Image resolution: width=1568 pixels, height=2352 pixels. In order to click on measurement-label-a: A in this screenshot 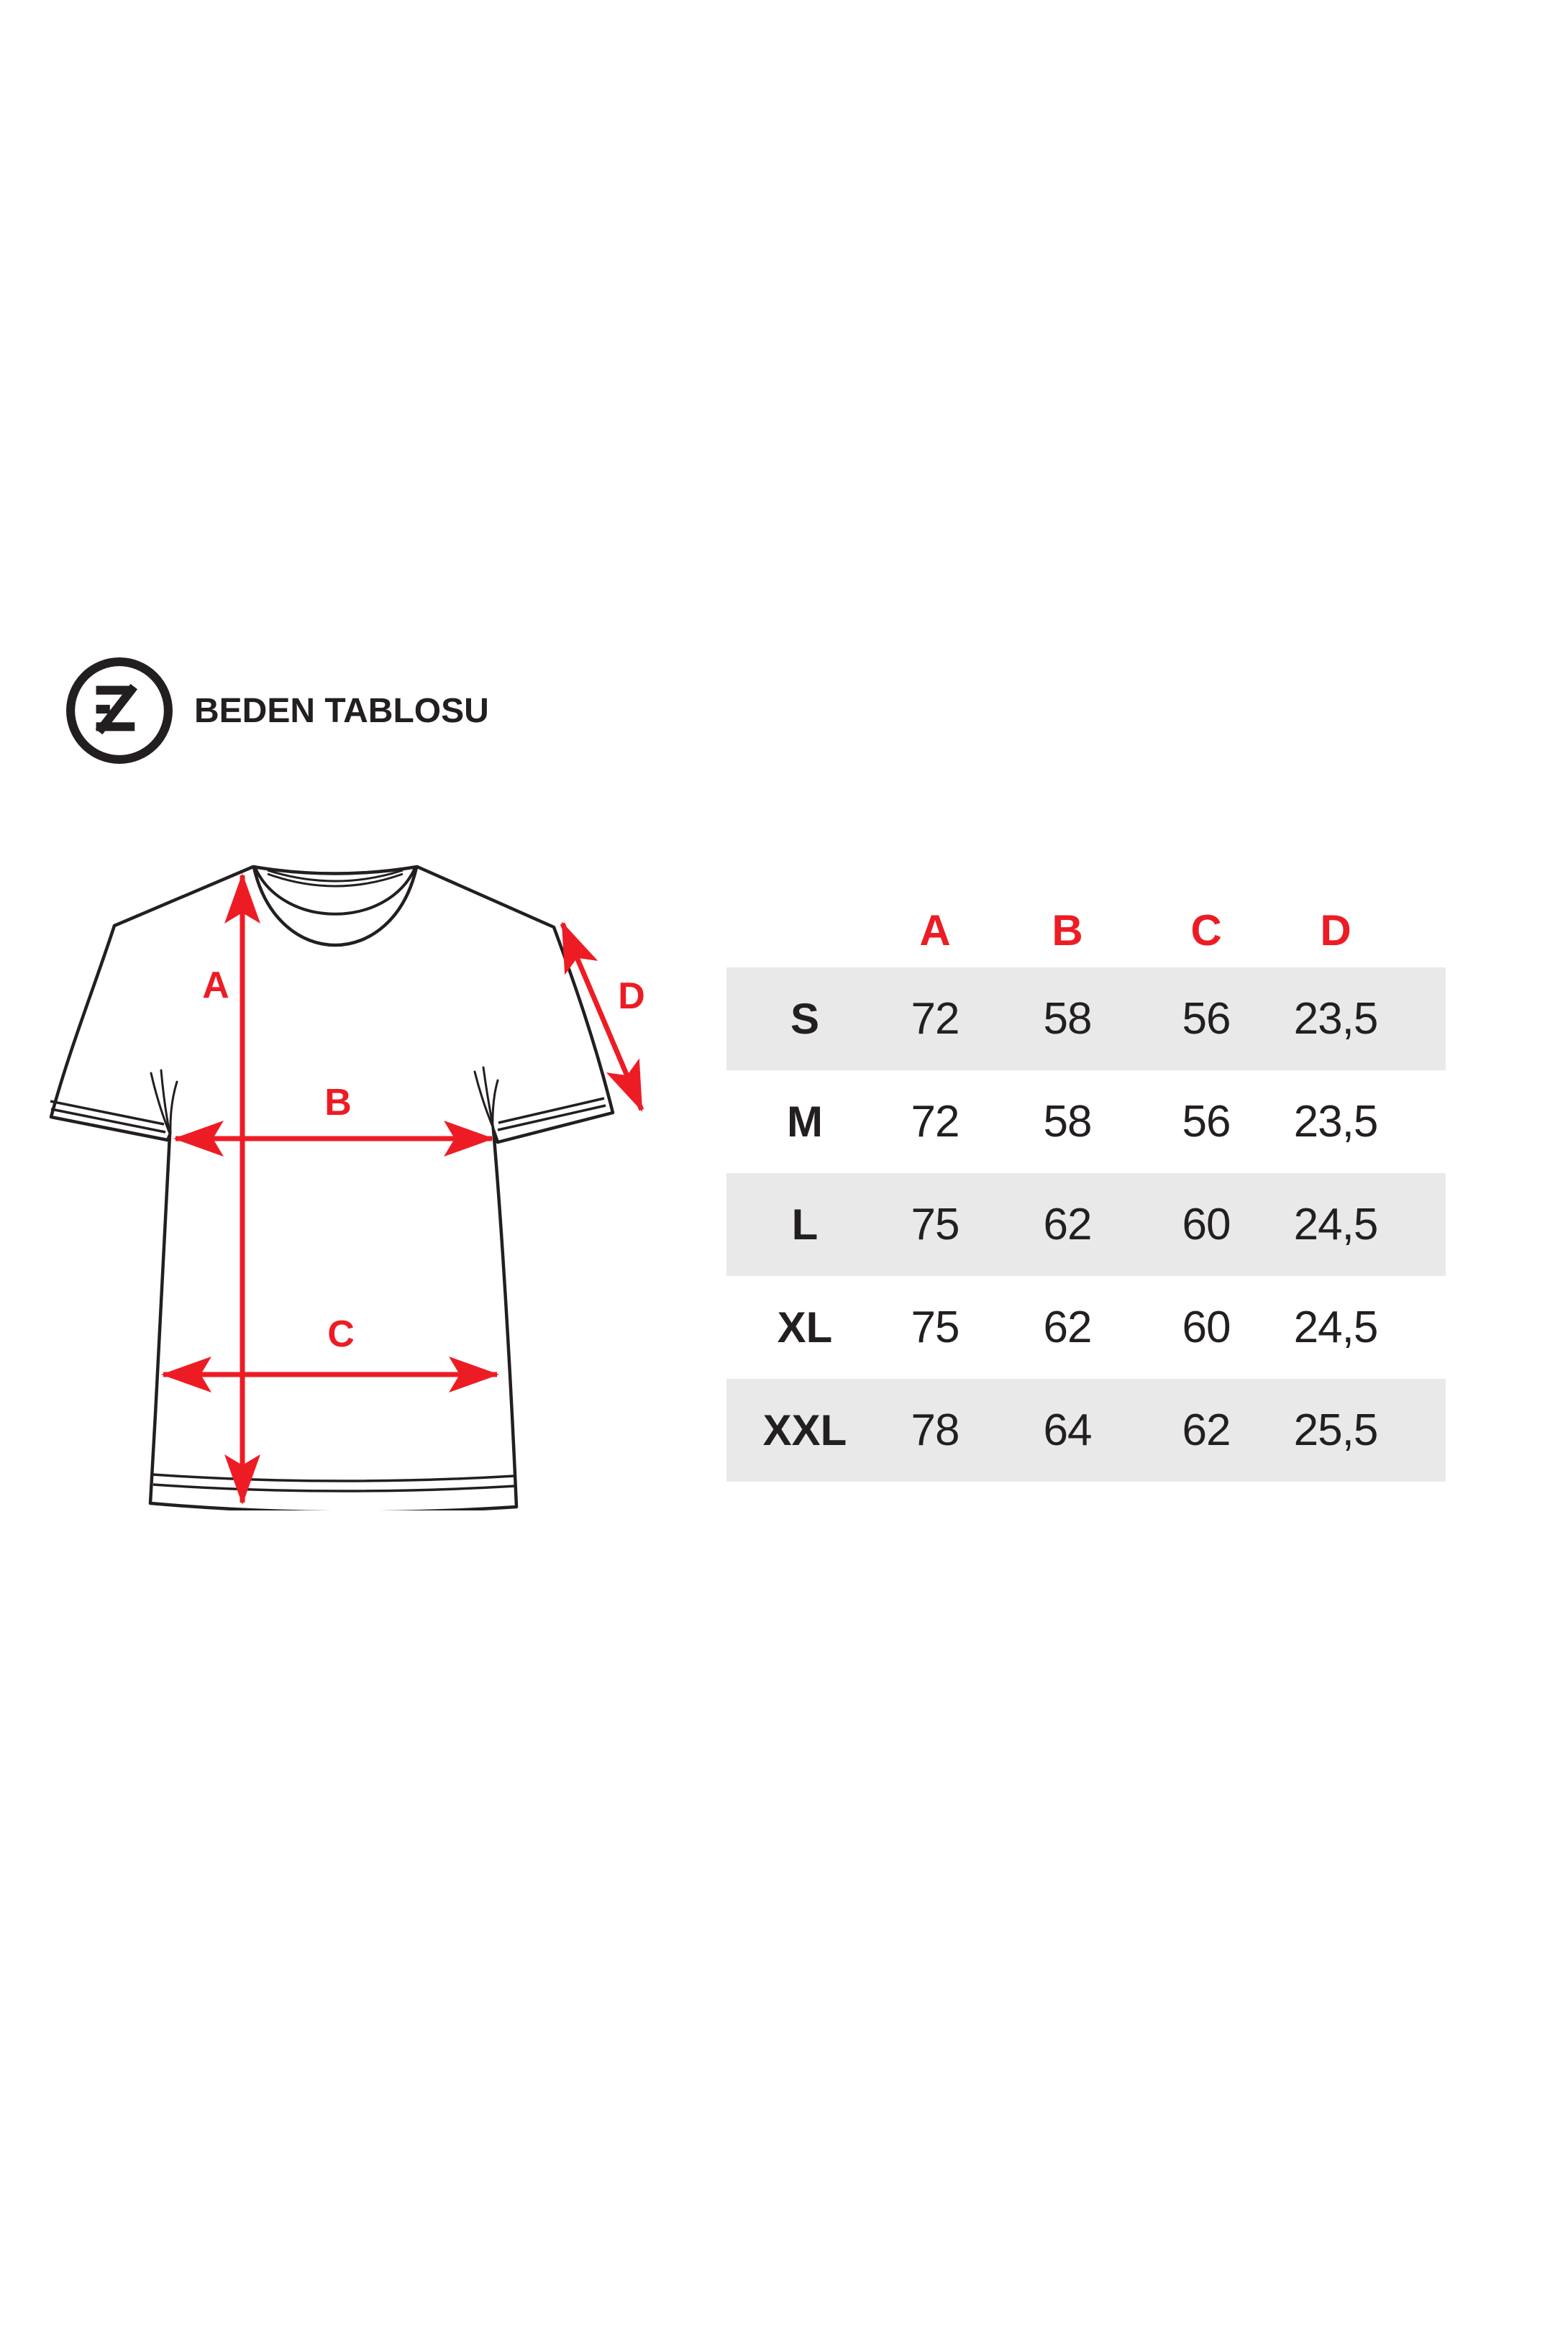, I will do `click(216, 986)`.